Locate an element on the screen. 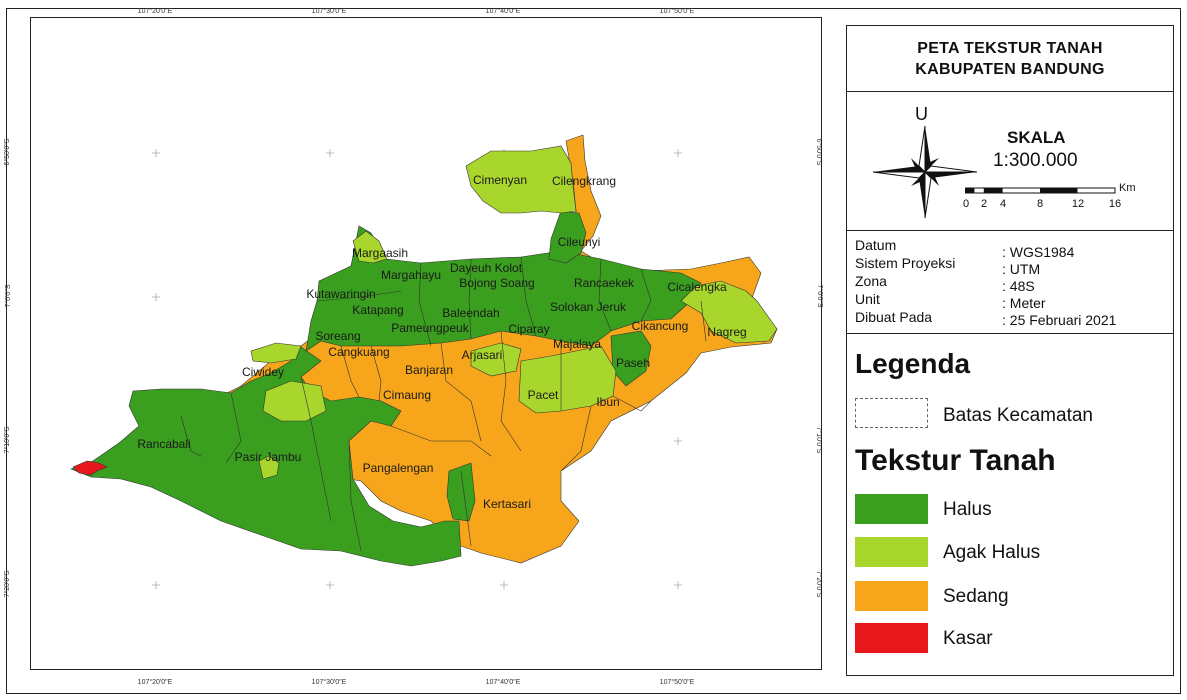  district-label: Ciwidey is located at coordinates (263, 372).